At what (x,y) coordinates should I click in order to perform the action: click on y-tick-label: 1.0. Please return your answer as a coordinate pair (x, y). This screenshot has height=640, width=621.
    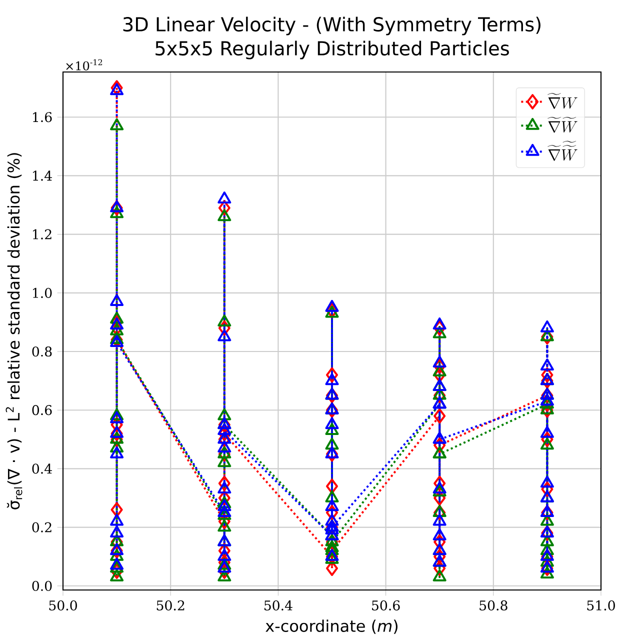
    Looking at the image, I should click on (42, 293).